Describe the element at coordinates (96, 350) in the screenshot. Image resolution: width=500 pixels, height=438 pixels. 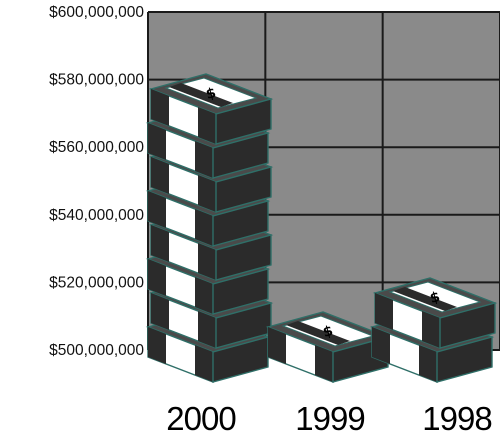
I see `y-tick-label: $500,000,000` at that location.